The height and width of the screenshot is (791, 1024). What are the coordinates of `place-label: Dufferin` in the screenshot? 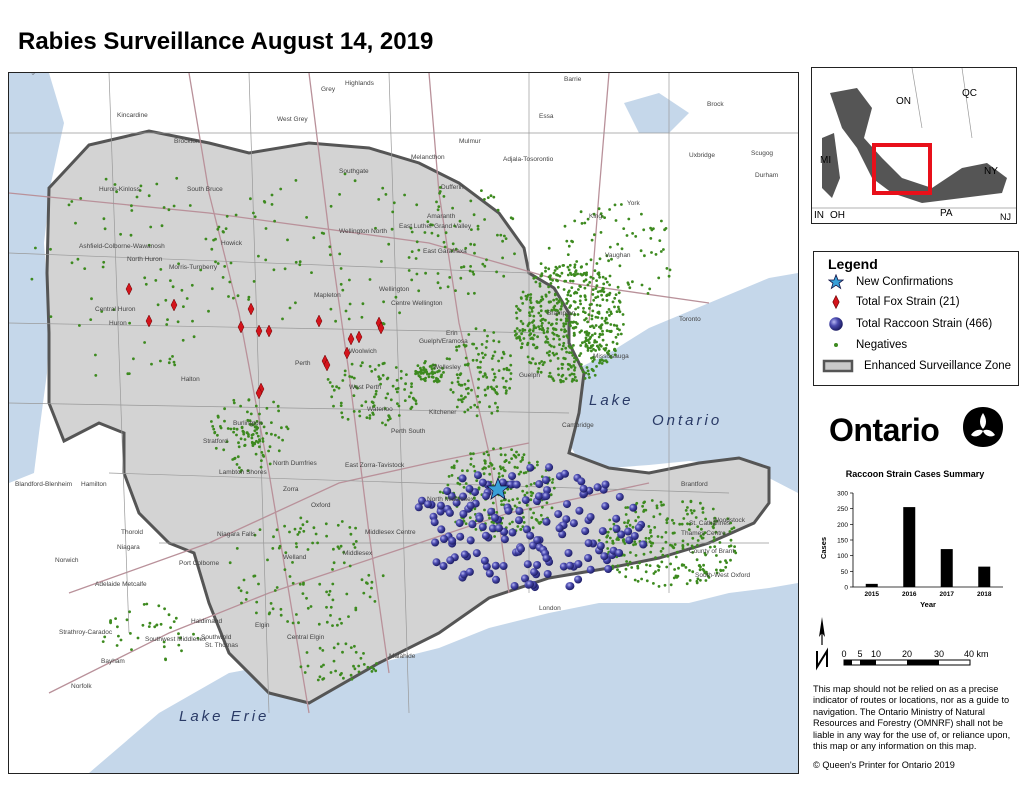 It's located at (452, 187).